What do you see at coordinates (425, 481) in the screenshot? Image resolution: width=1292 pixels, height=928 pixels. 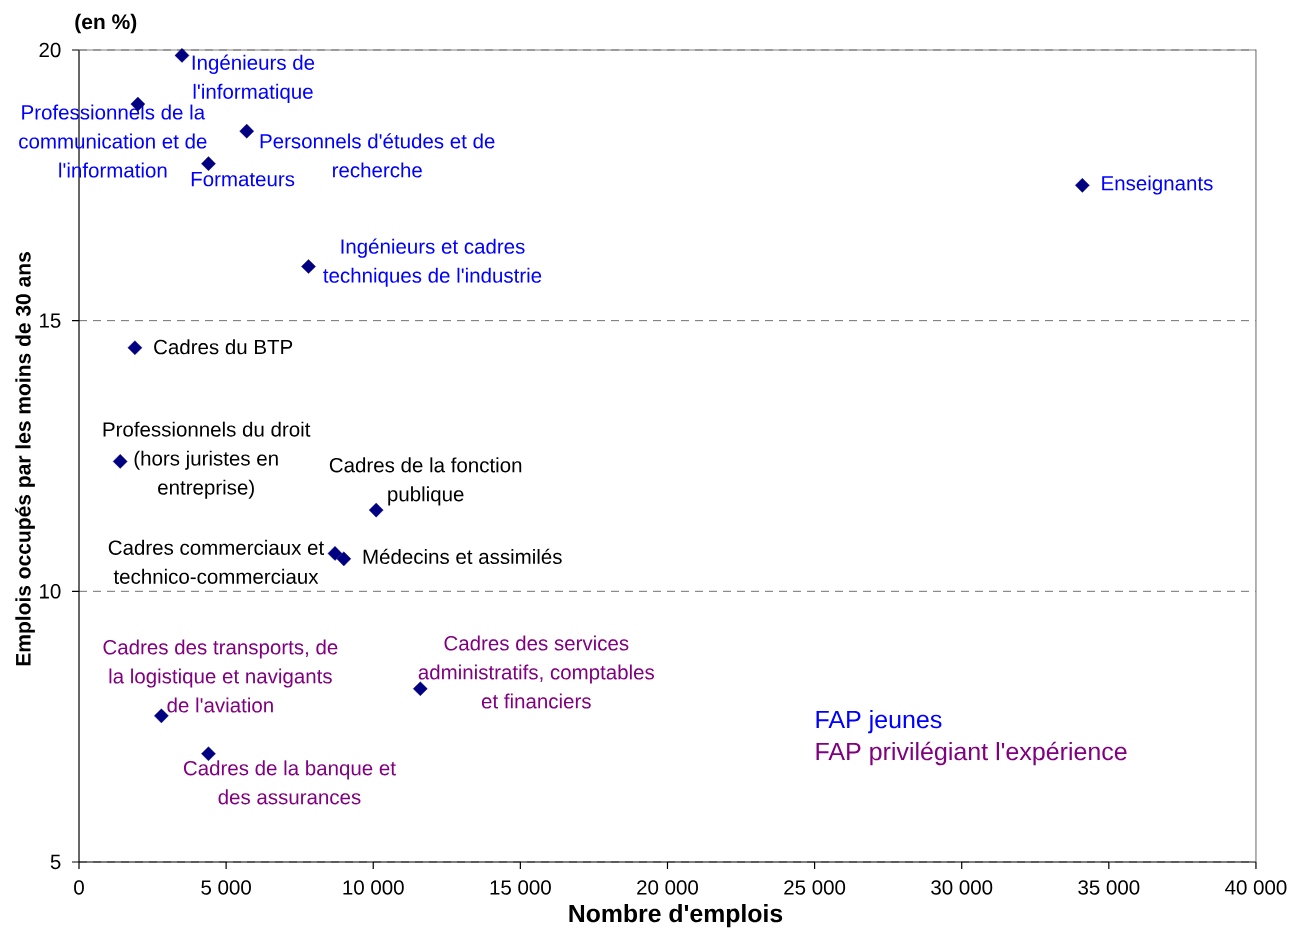 I see `annotation: Cadres de la fonction publique` at bounding box center [425, 481].